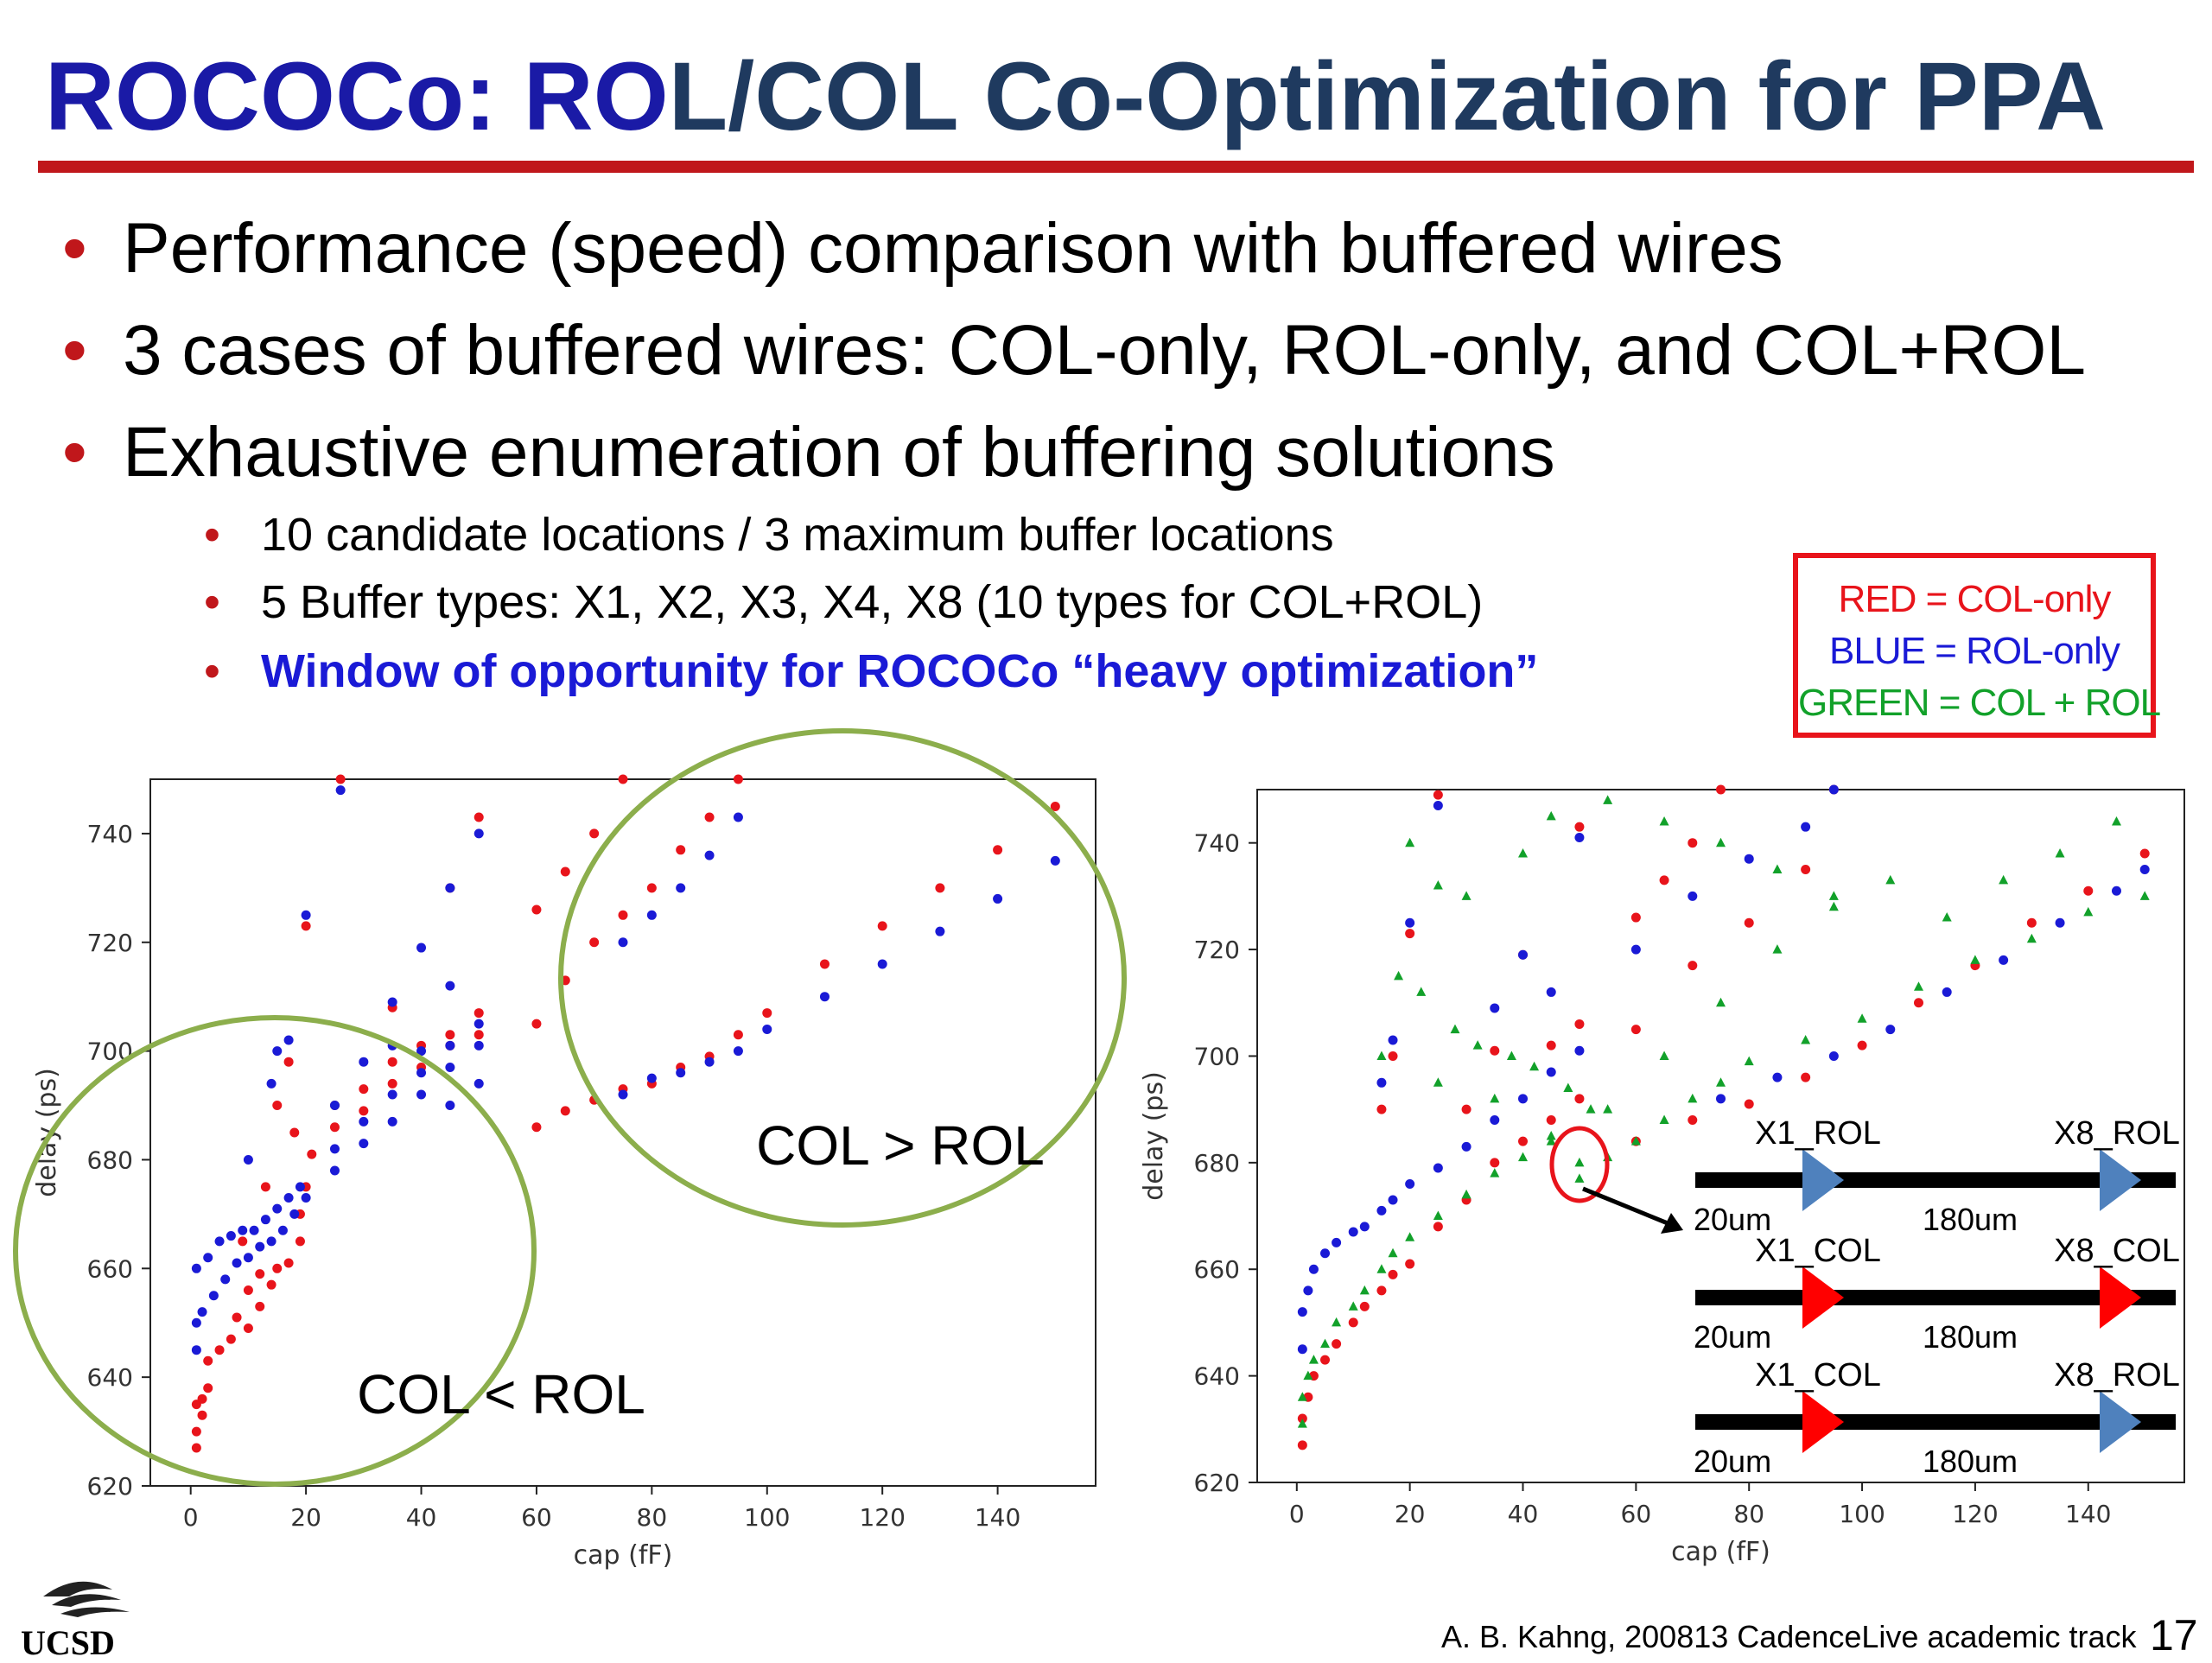 The height and width of the screenshot is (1663, 2212). What do you see at coordinates (1154, 1136) in the screenshot?
I see `y-axis-label: delay (ps)` at bounding box center [1154, 1136].